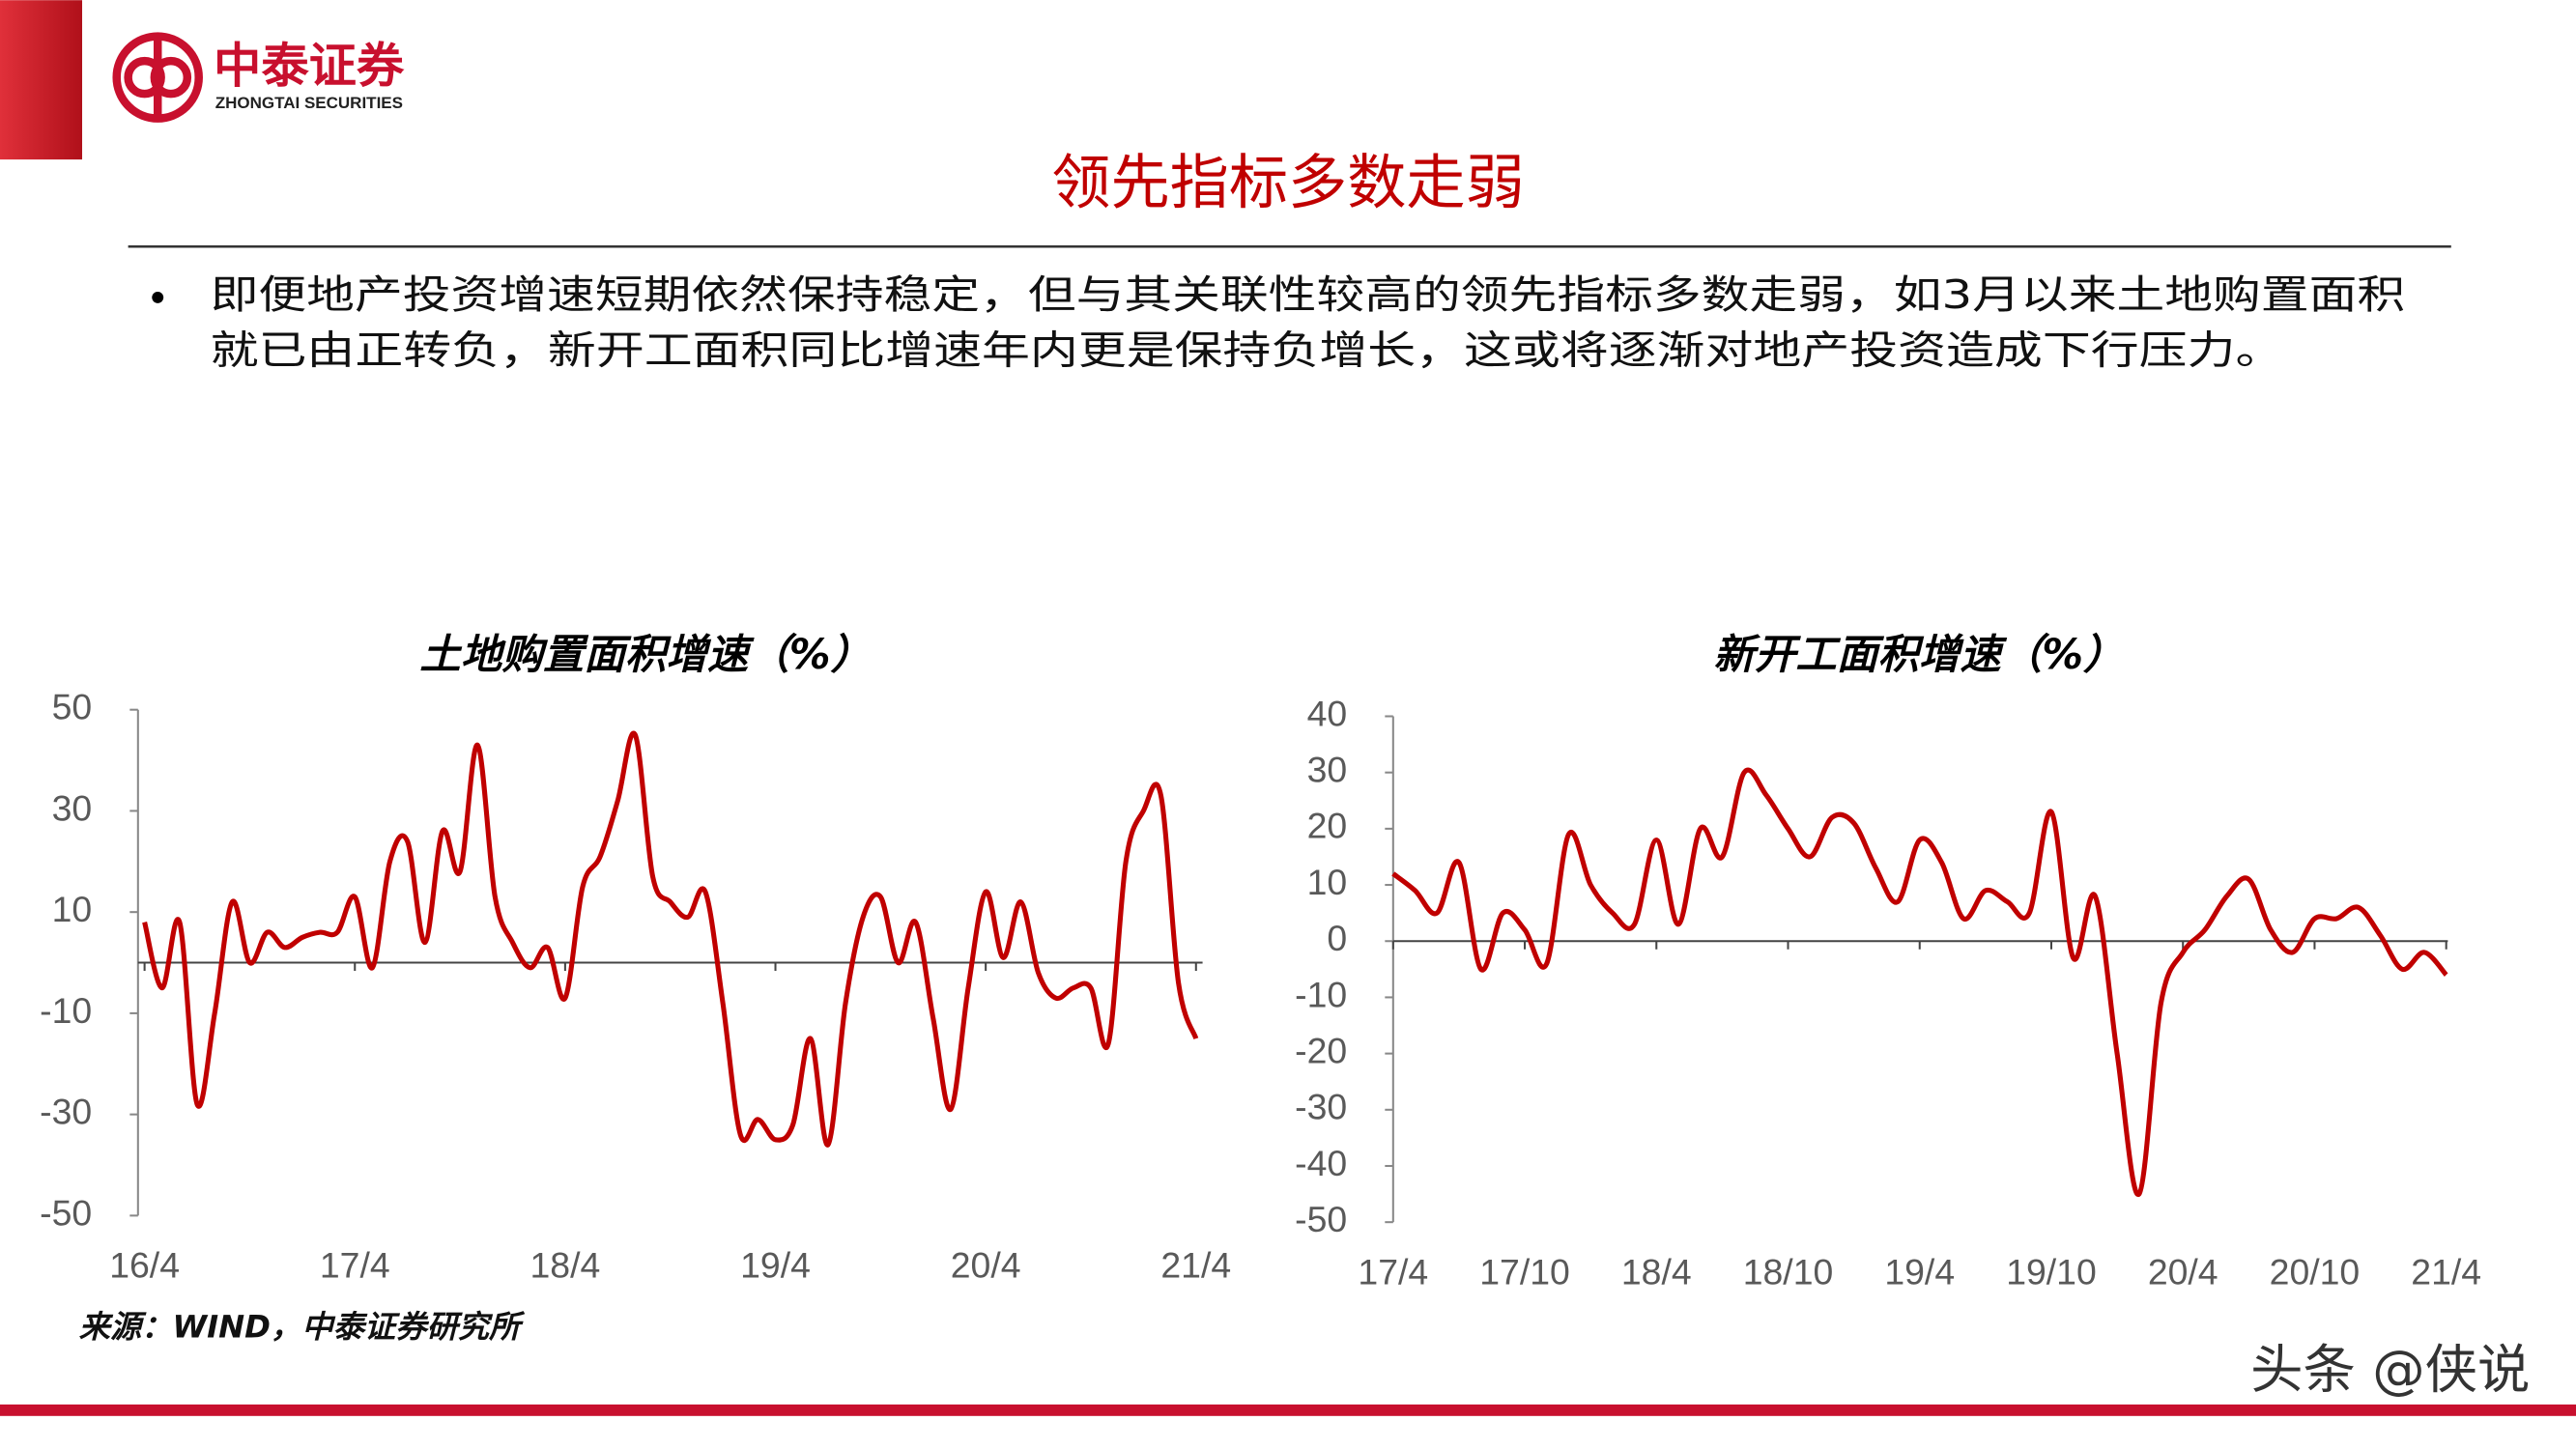 The width and height of the screenshot is (2576, 1449). Describe the element at coordinates (1328, 826) in the screenshot. I see `y-tick-label: 20` at that location.